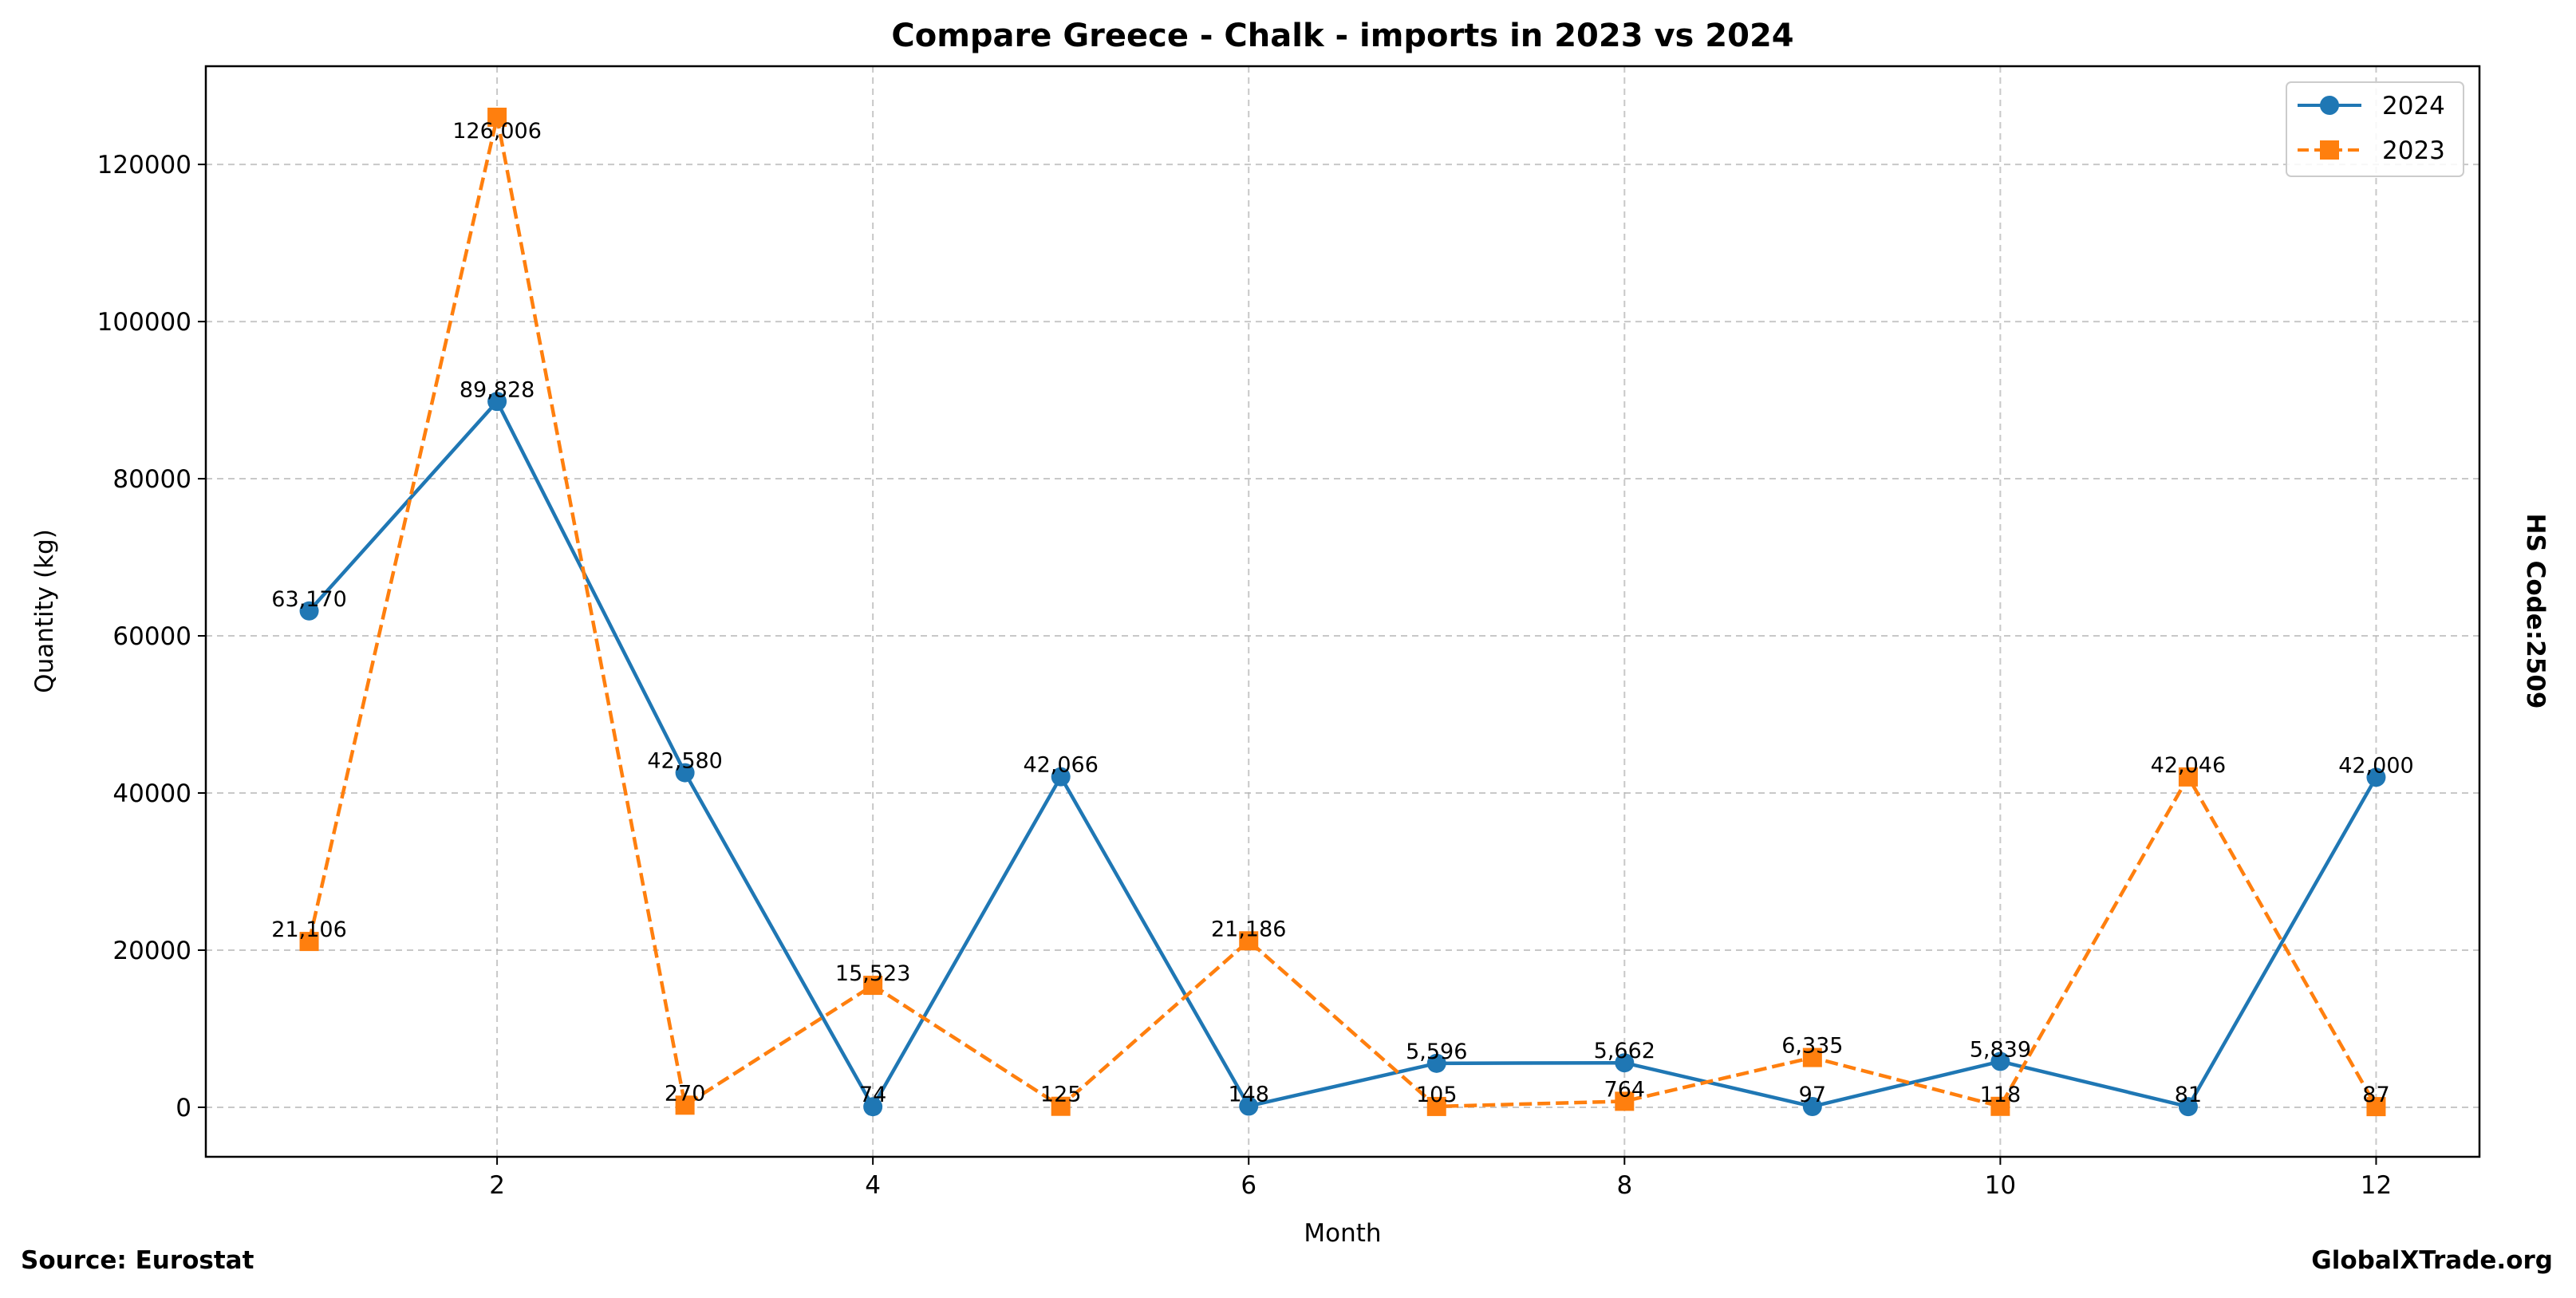  Describe the element at coordinates (1249, 1094) in the screenshot. I see `data-label-2024: 148` at that location.